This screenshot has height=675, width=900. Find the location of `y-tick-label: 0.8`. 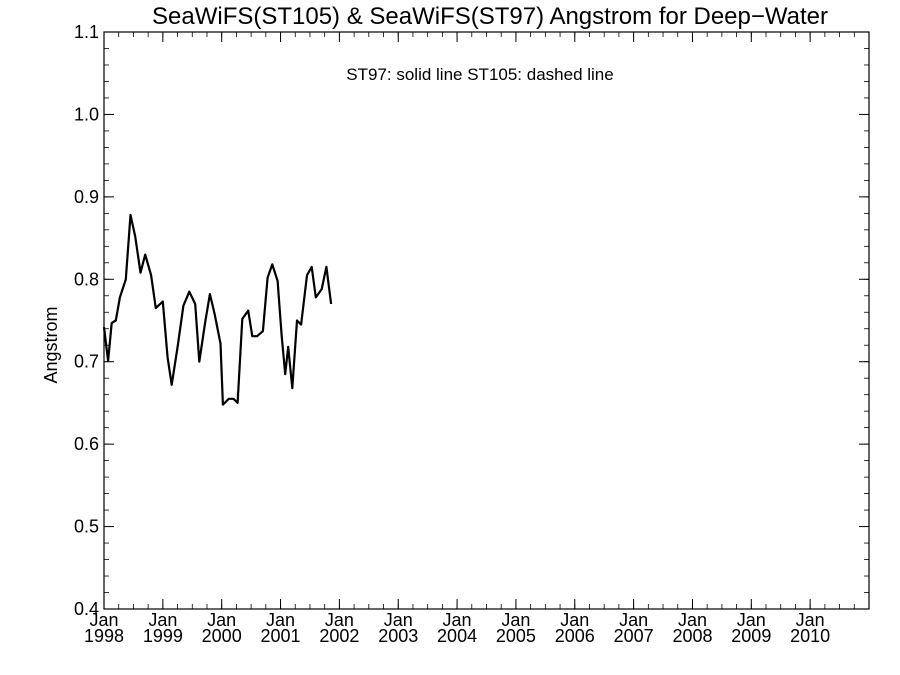

y-tick-label: 0.8 is located at coordinates (86, 279).